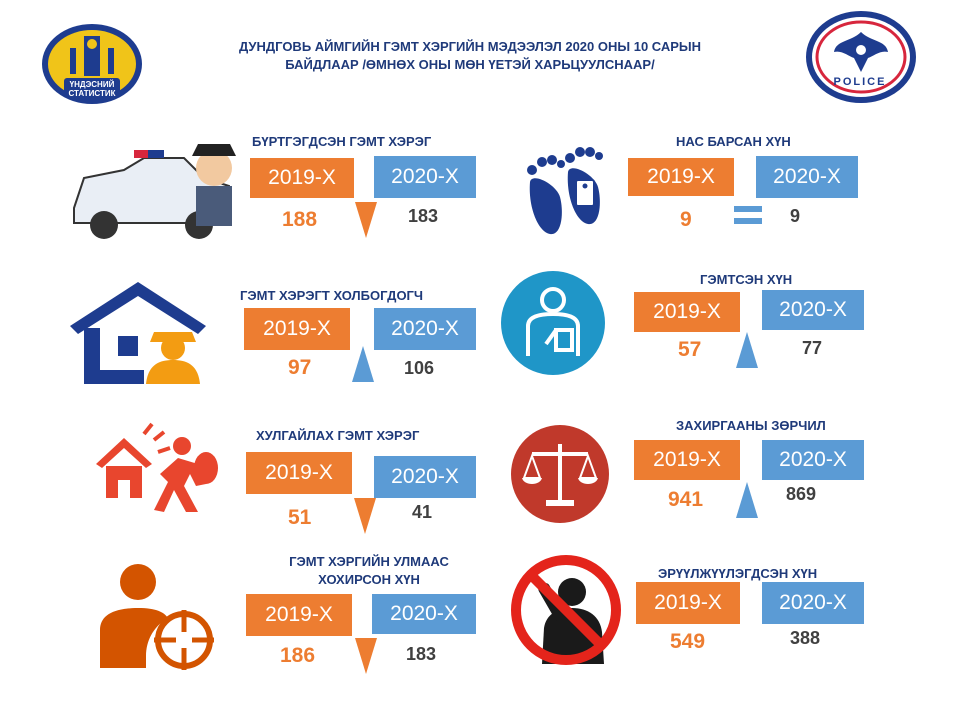  What do you see at coordinates (422, 512) in the screenshot?
I see `value-2020: 41` at bounding box center [422, 512].